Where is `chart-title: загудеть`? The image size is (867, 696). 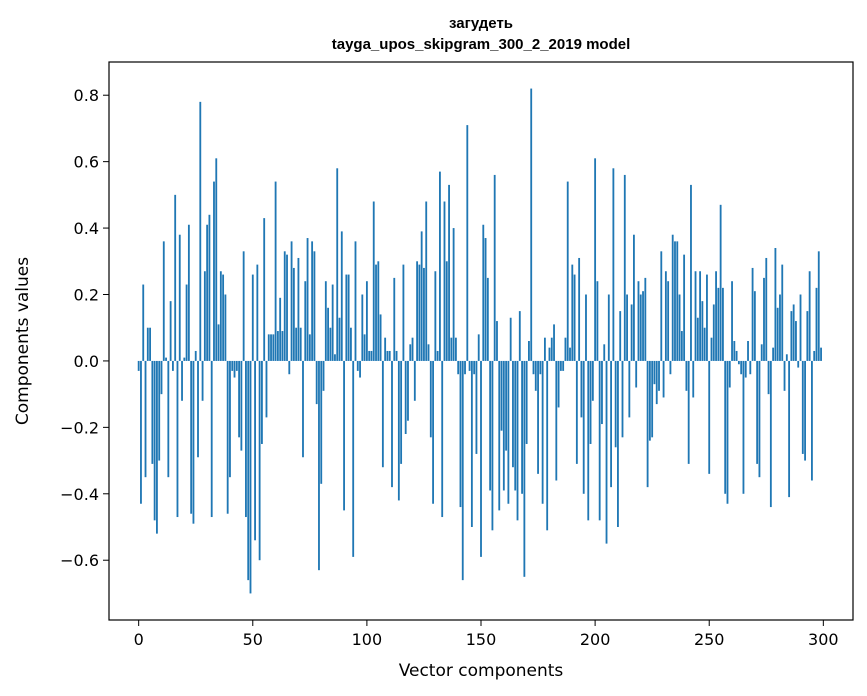 chart-title: загудеть is located at coordinates (481, 23).